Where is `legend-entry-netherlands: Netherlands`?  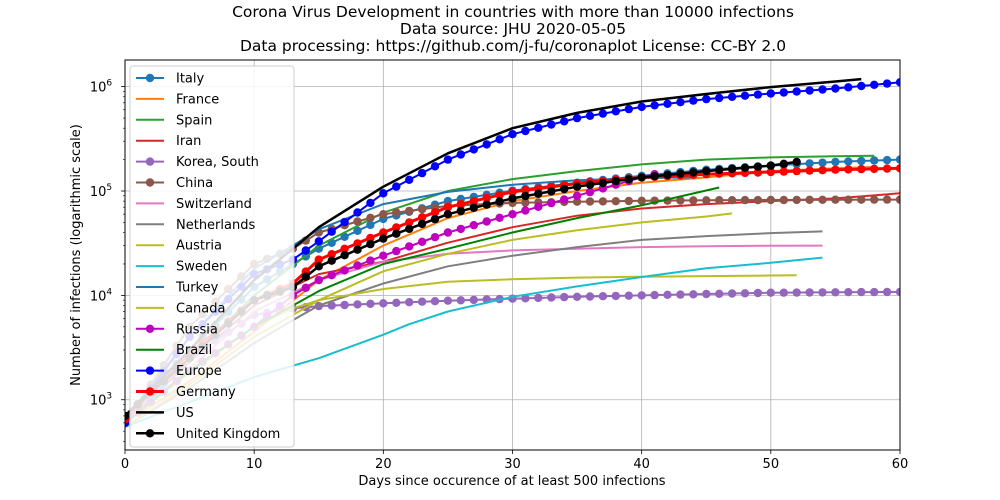
legend-entry-netherlands: Netherlands is located at coordinates (195, 225).